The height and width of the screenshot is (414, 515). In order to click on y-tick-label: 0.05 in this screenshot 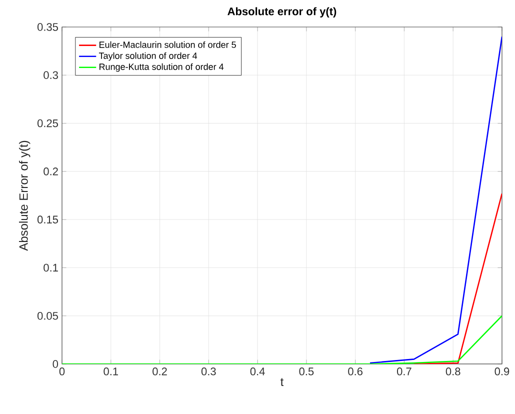, I will do `click(47, 316)`.